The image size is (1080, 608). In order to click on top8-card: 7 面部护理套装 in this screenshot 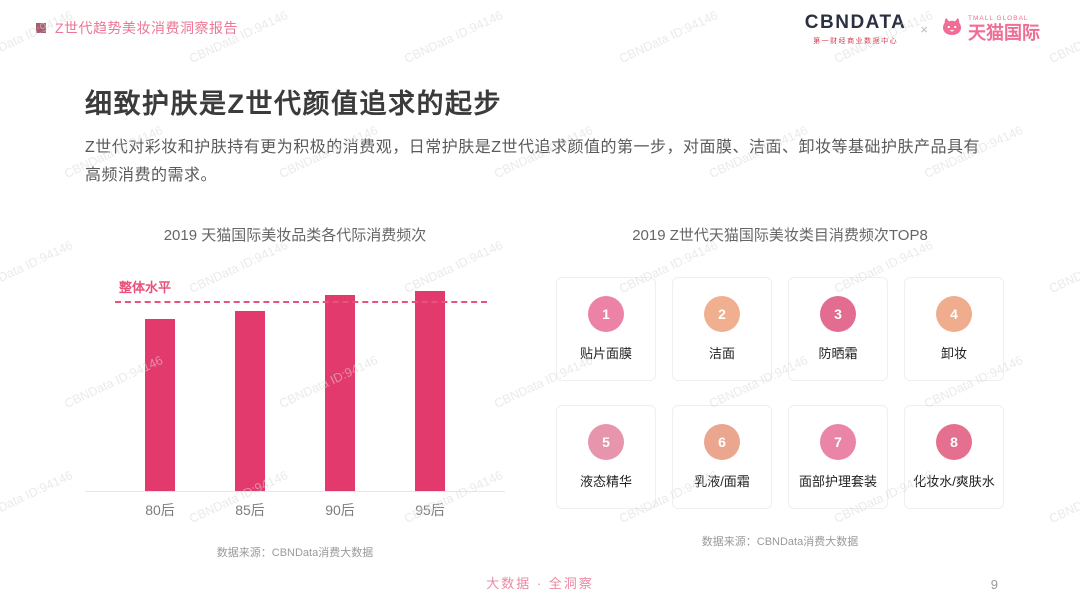, I will do `click(838, 457)`.